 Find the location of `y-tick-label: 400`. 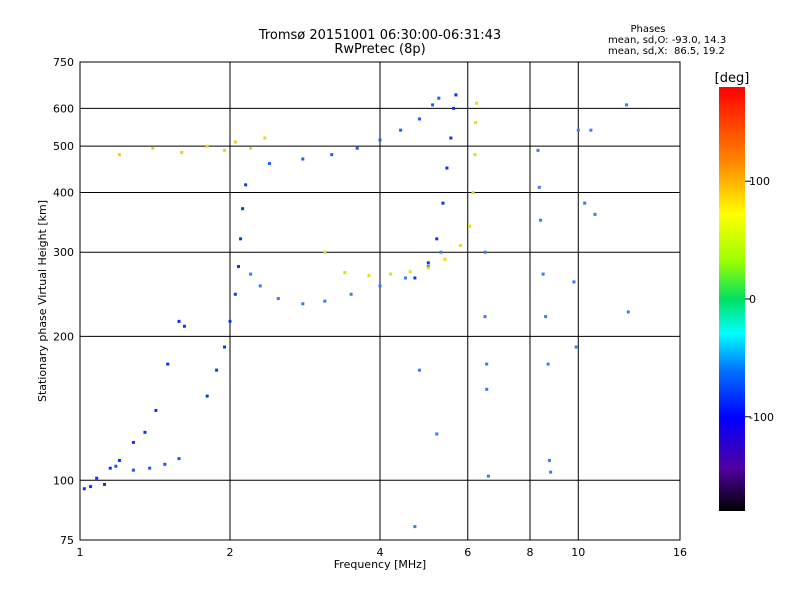

y-tick-label: 400 is located at coordinates (63, 192).